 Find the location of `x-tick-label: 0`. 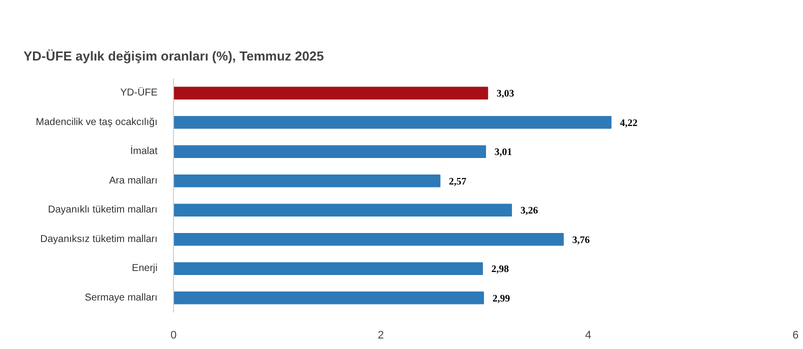

x-tick-label: 0 is located at coordinates (173, 336).